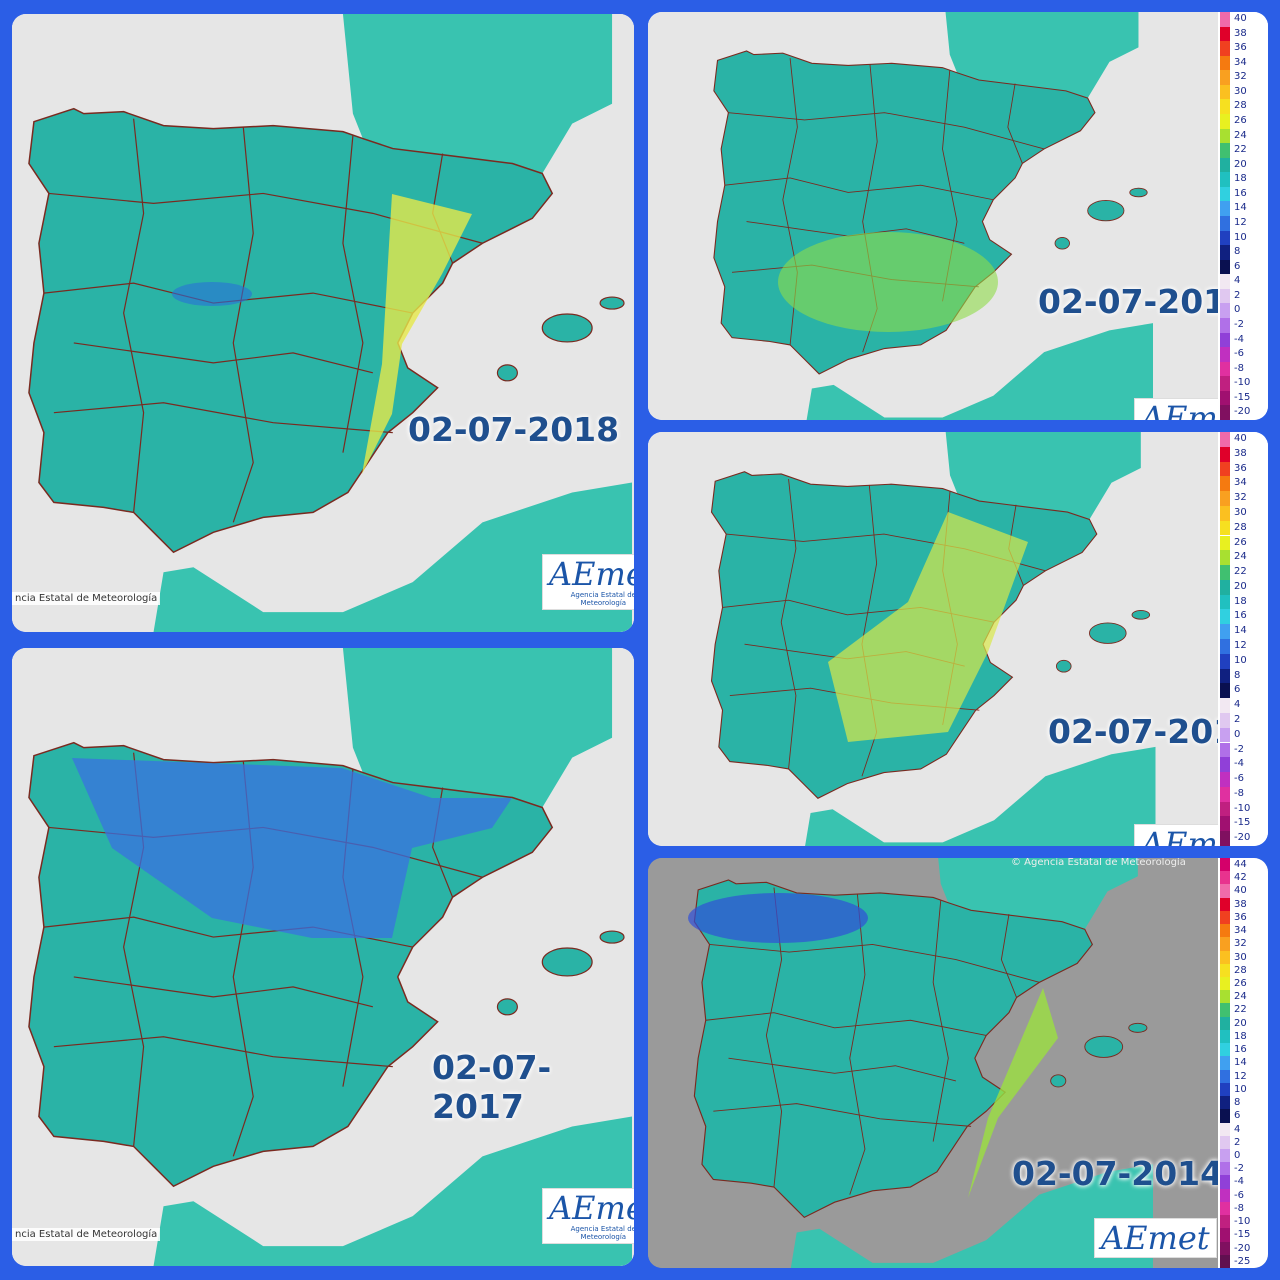  I want to click on legend-item: 36, so click(1243, 917).